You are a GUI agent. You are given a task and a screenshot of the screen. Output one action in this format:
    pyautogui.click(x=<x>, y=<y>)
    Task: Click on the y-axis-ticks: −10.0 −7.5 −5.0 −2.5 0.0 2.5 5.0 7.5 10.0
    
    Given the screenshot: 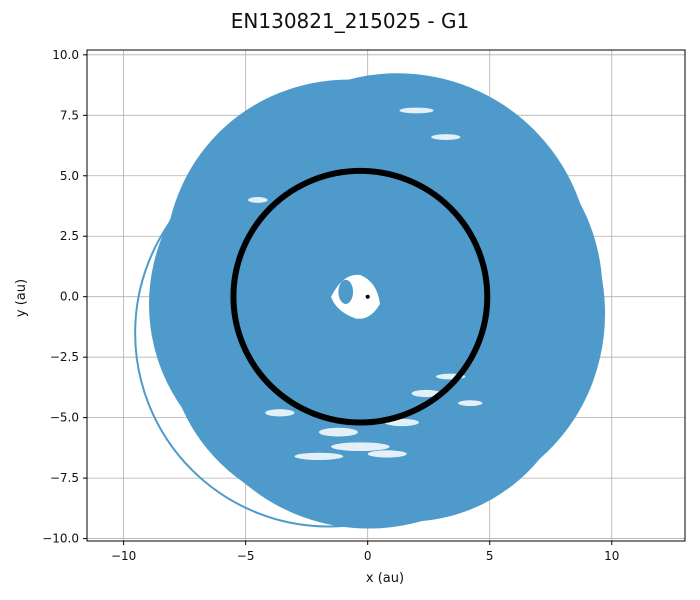 What is the action you would take?
    pyautogui.click(x=64, y=297)
    